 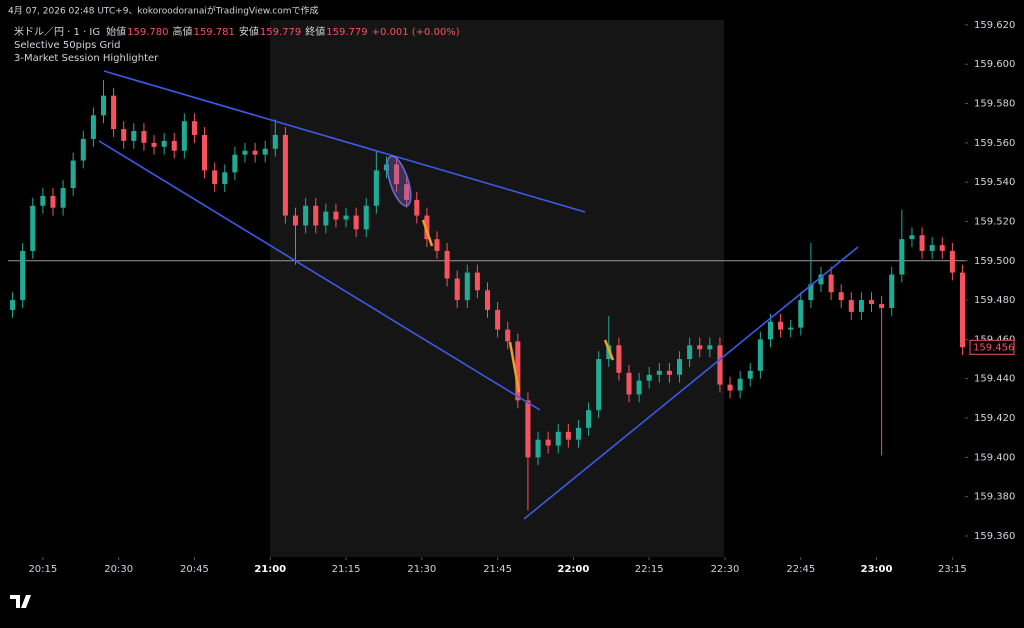 What do you see at coordinates (183, 31) in the screenshot?
I see `ohlc-label: 高値` at bounding box center [183, 31].